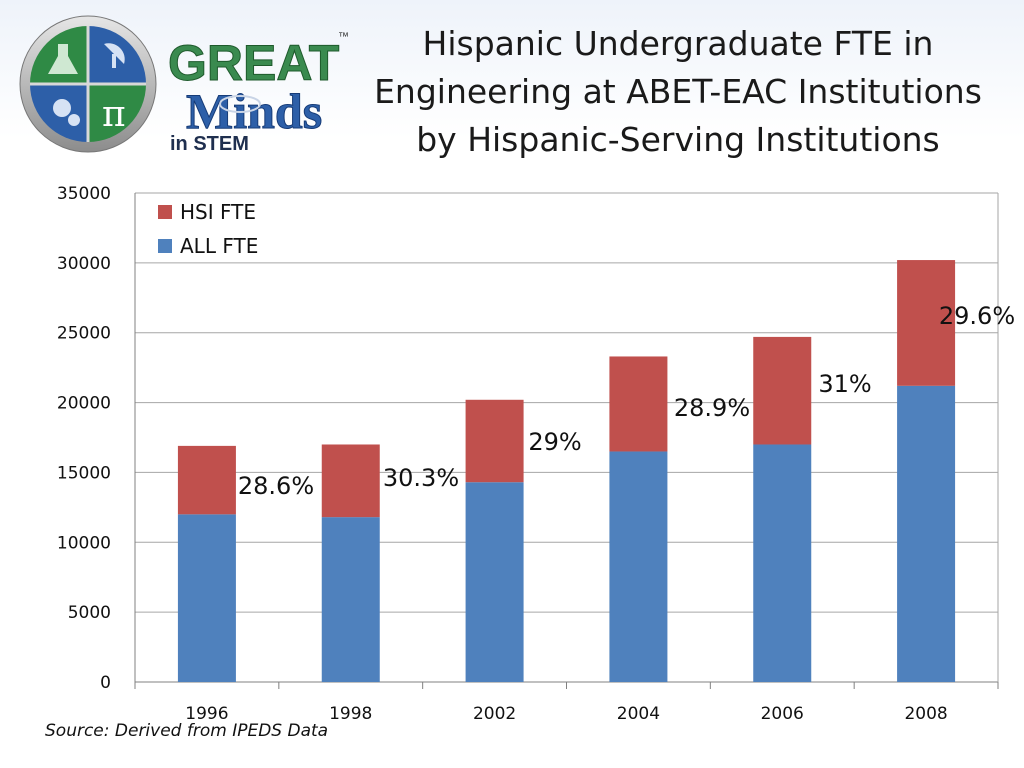 The width and height of the screenshot is (1024, 768). I want to click on y-tick-label: 25000, so click(84, 334).